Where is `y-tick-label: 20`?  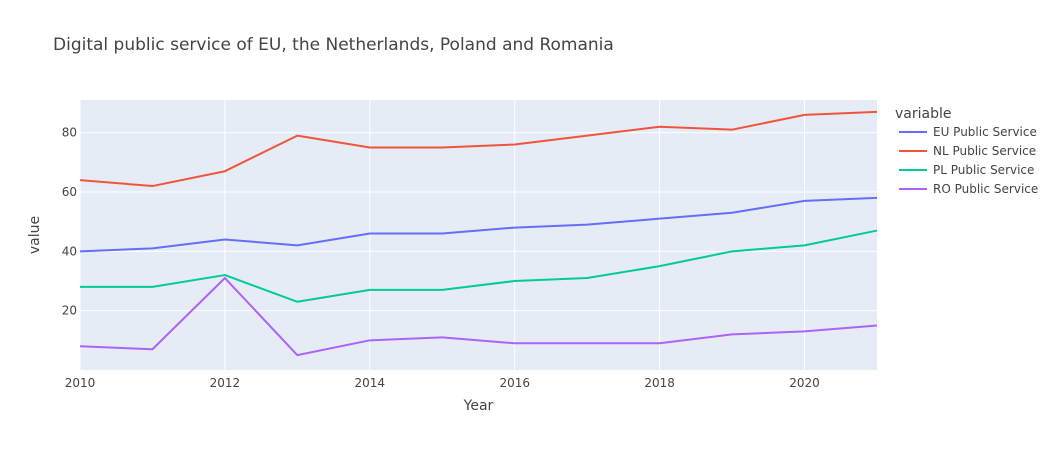
y-tick-label: 20 is located at coordinates (69, 311).